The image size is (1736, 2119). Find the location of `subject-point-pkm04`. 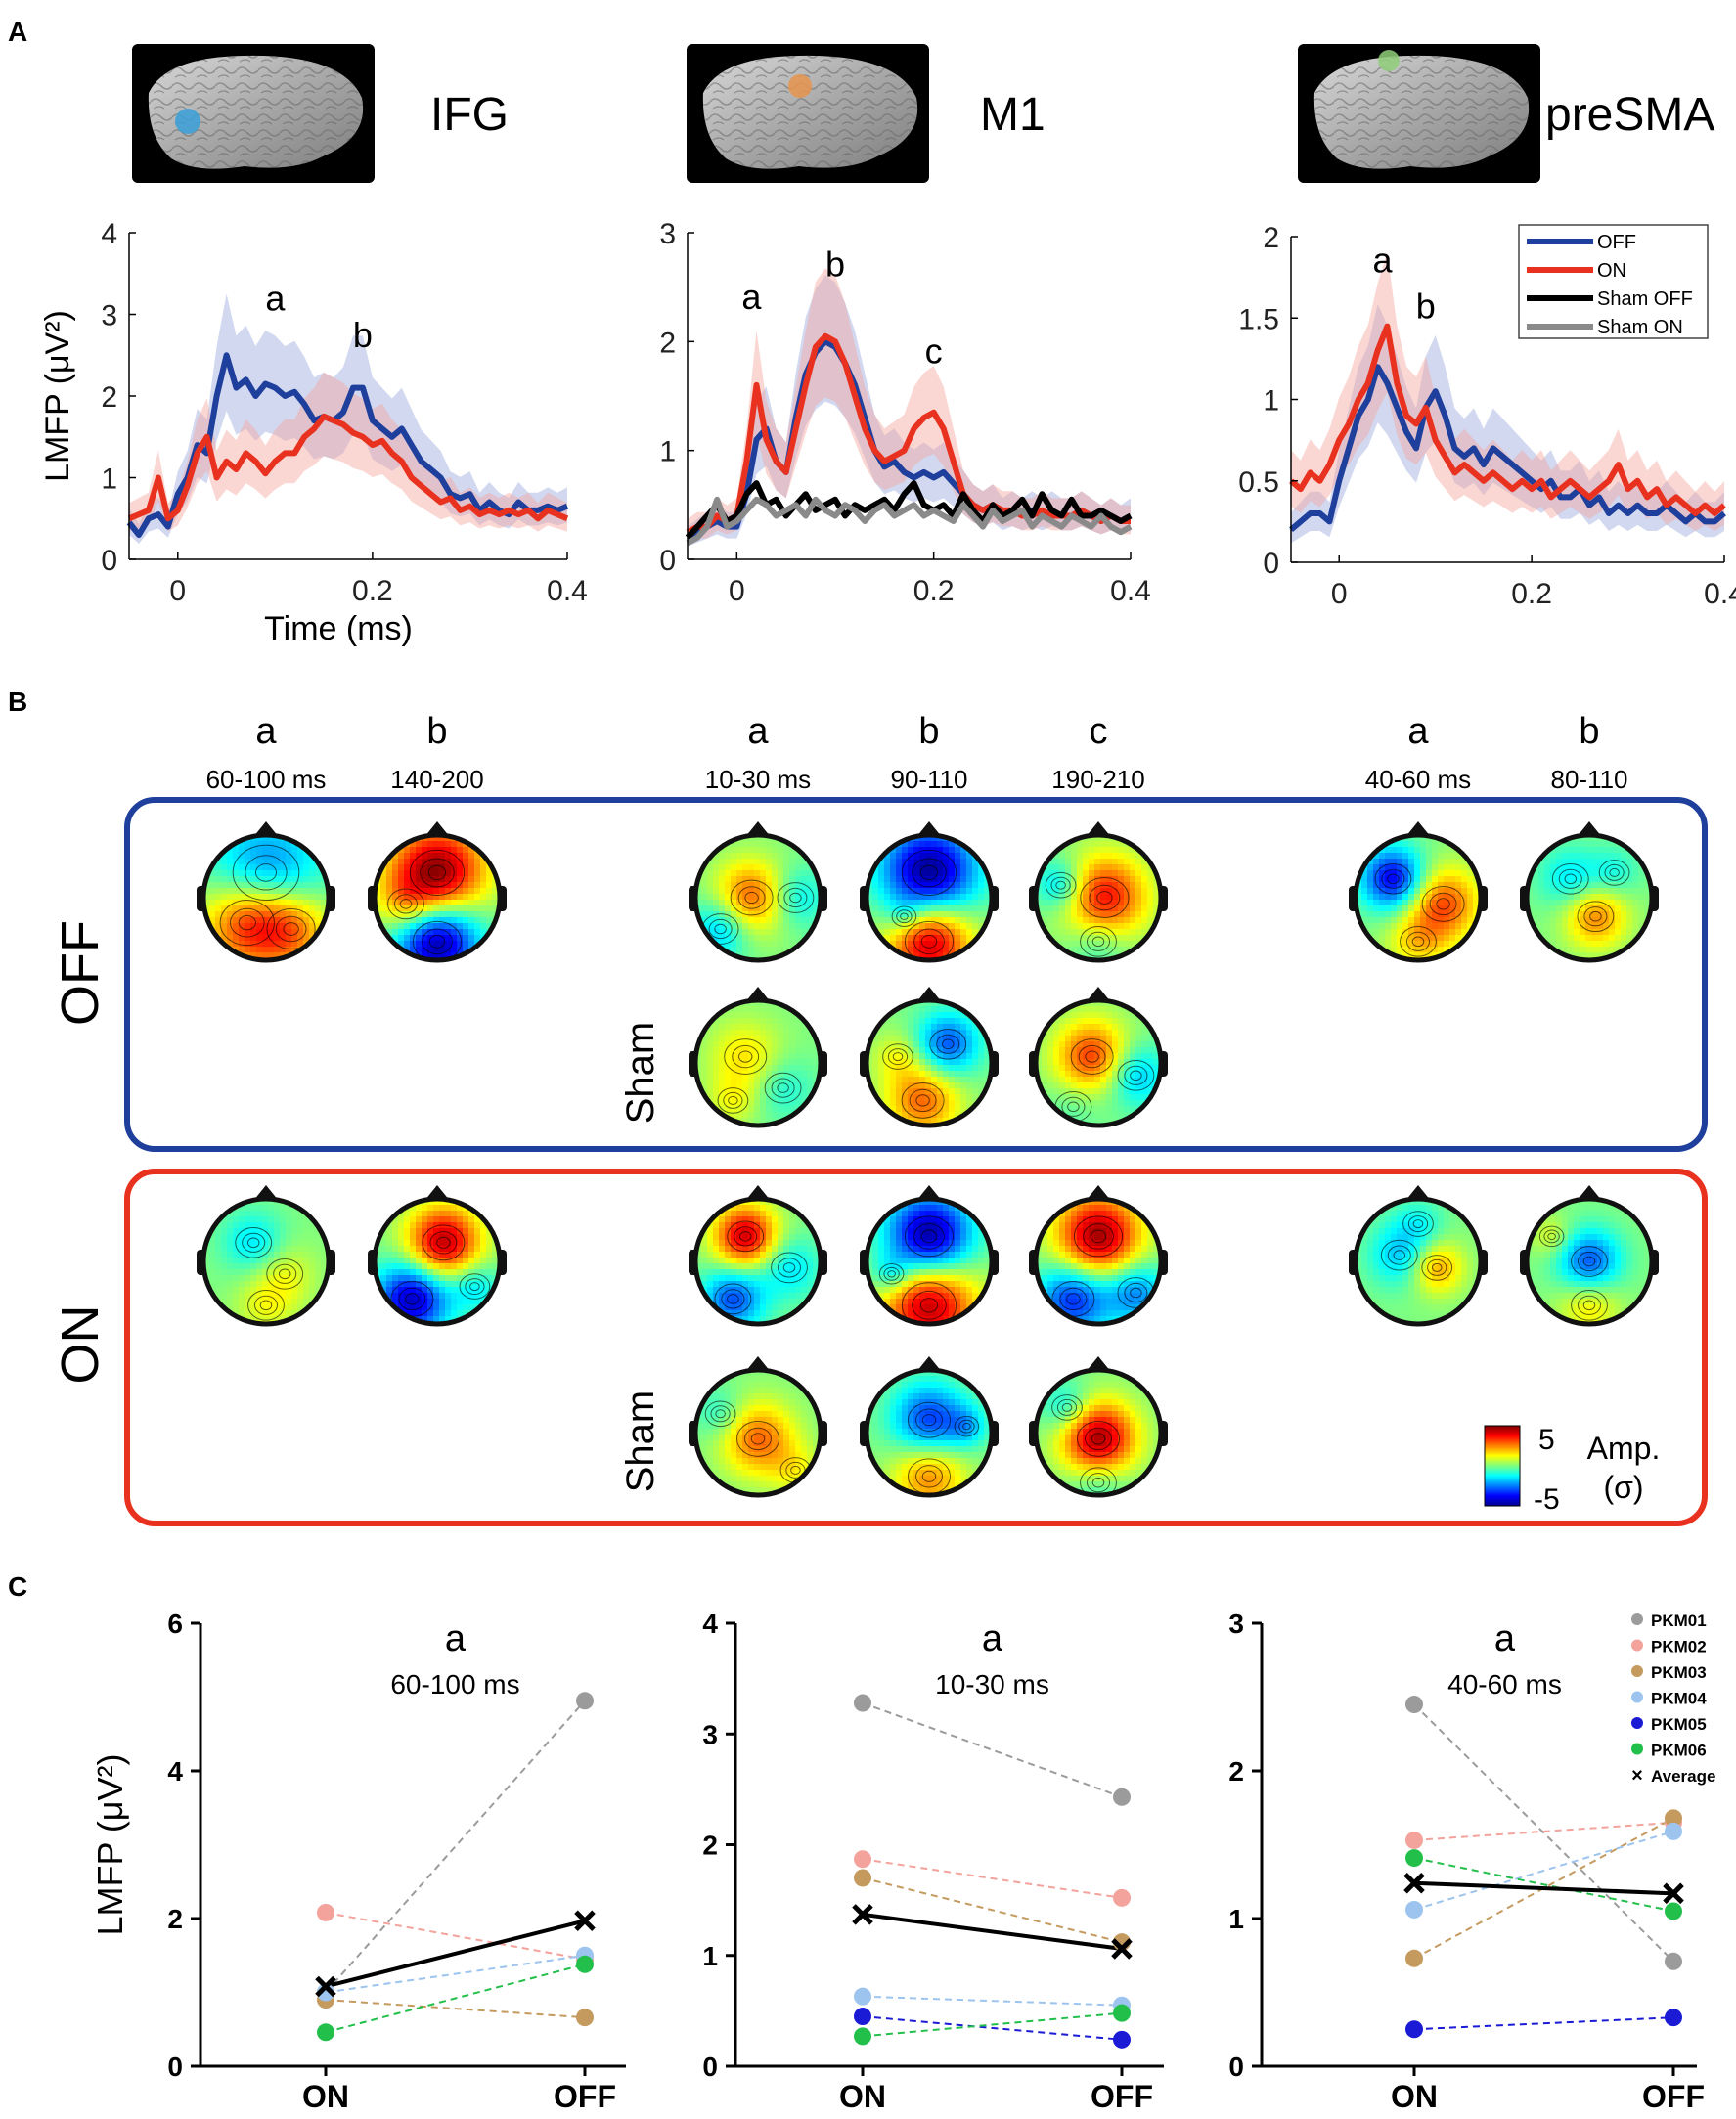

subject-point-pkm04 is located at coordinates (1414, 1909).